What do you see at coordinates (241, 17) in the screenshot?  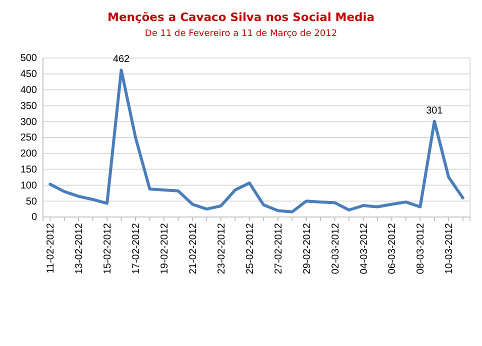 I see `chart-title: Menções a Cavaco Silva nos Social Media` at bounding box center [241, 17].